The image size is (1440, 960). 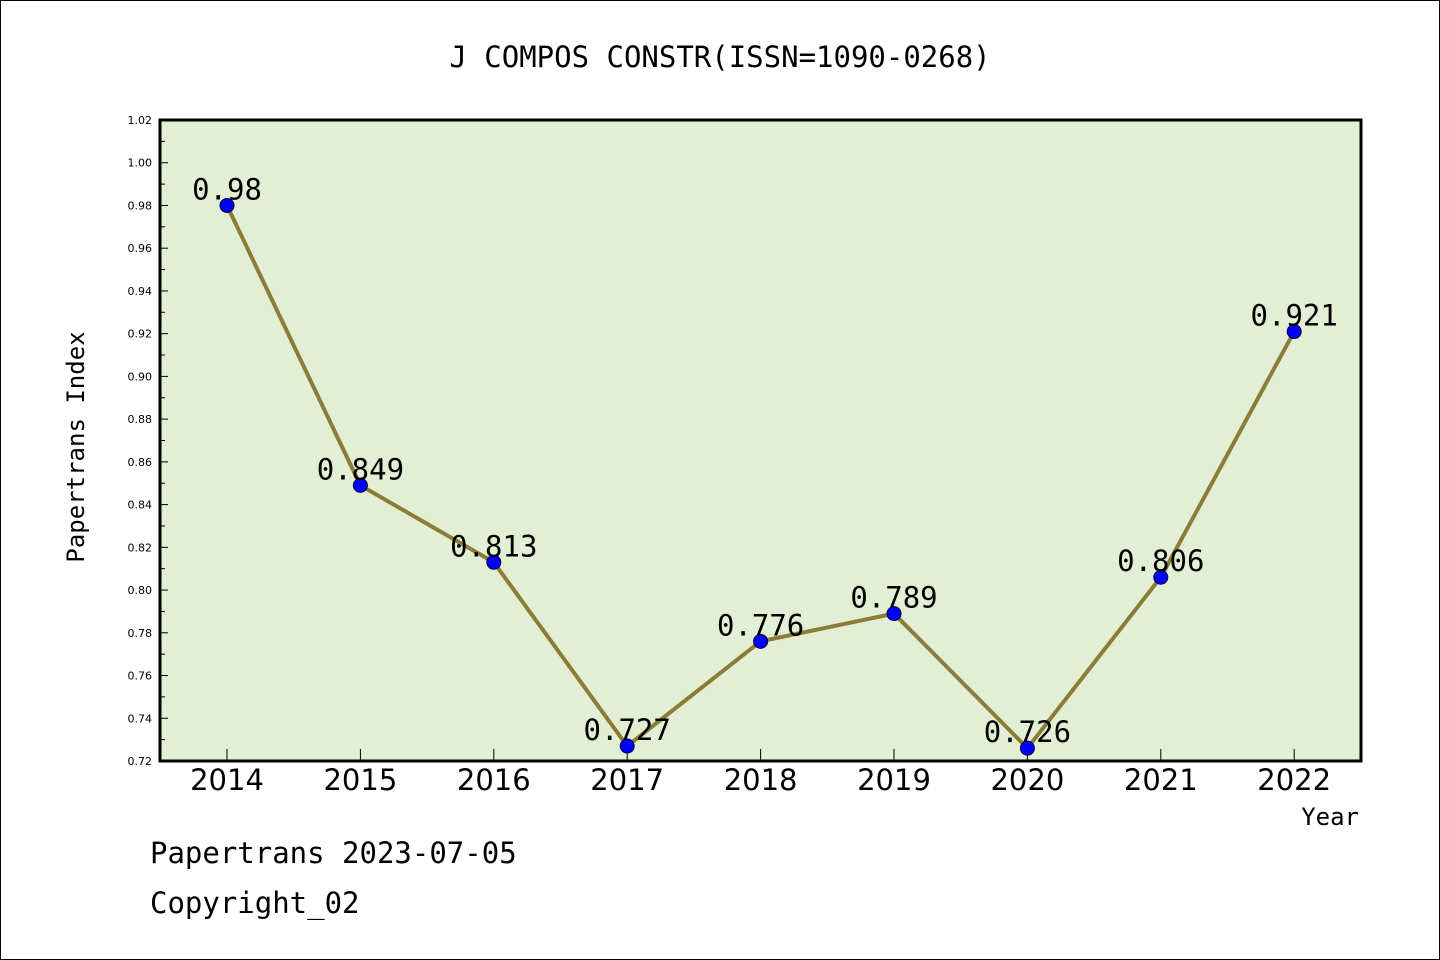 I want to click on y-tick-label: 0.80, so click(x=140, y=590).